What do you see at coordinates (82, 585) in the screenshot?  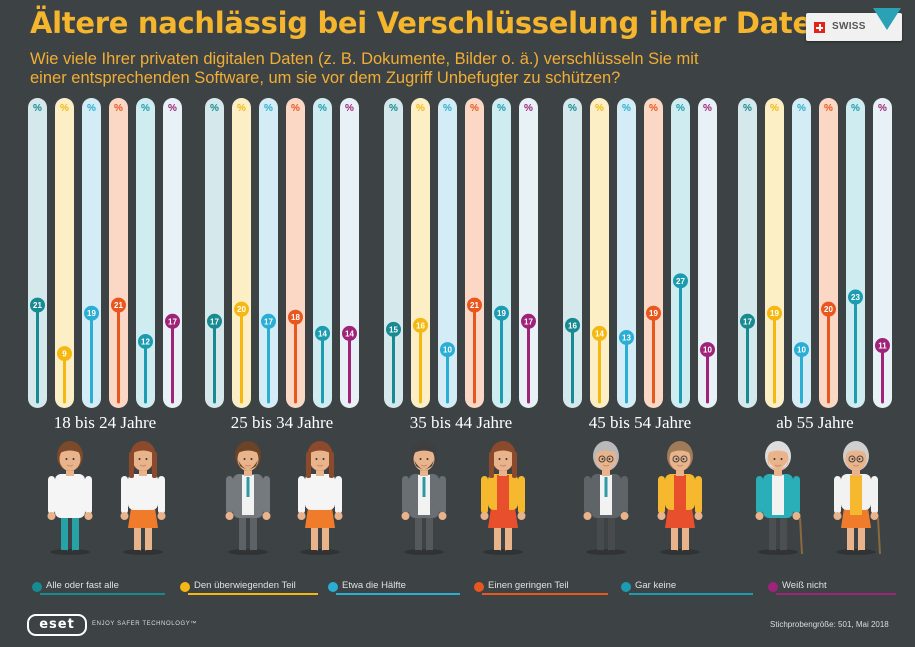 I see `legend-label: Alle oder fast alle` at bounding box center [82, 585].